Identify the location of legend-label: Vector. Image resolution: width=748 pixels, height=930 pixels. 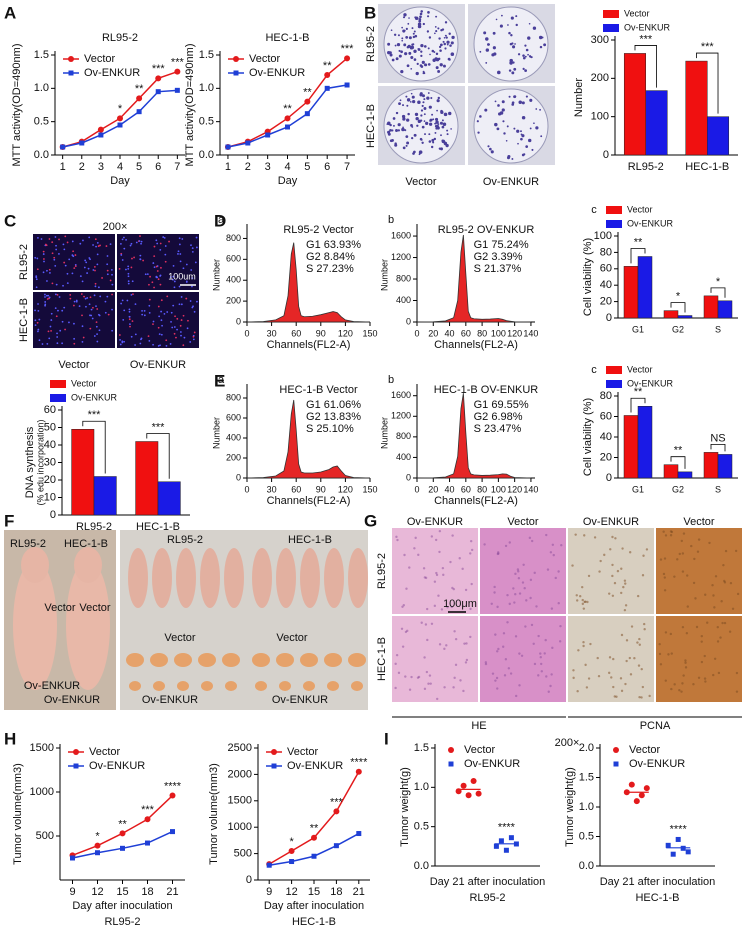
(100, 59).